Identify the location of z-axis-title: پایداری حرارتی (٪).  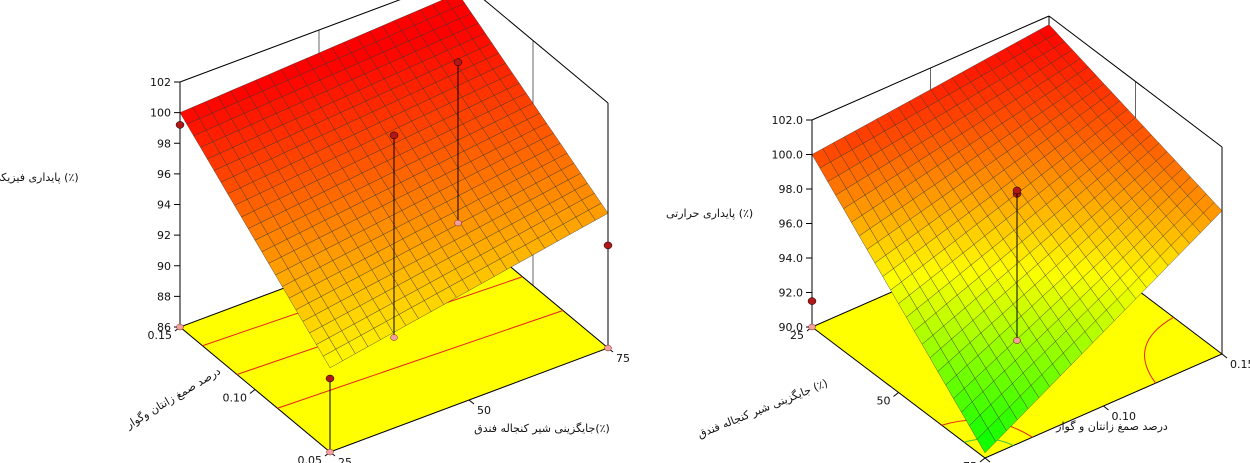
(709, 213).